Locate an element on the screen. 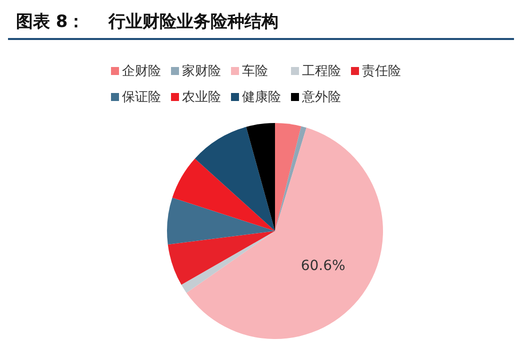  legend-label: 健康险 is located at coordinates (261, 97).